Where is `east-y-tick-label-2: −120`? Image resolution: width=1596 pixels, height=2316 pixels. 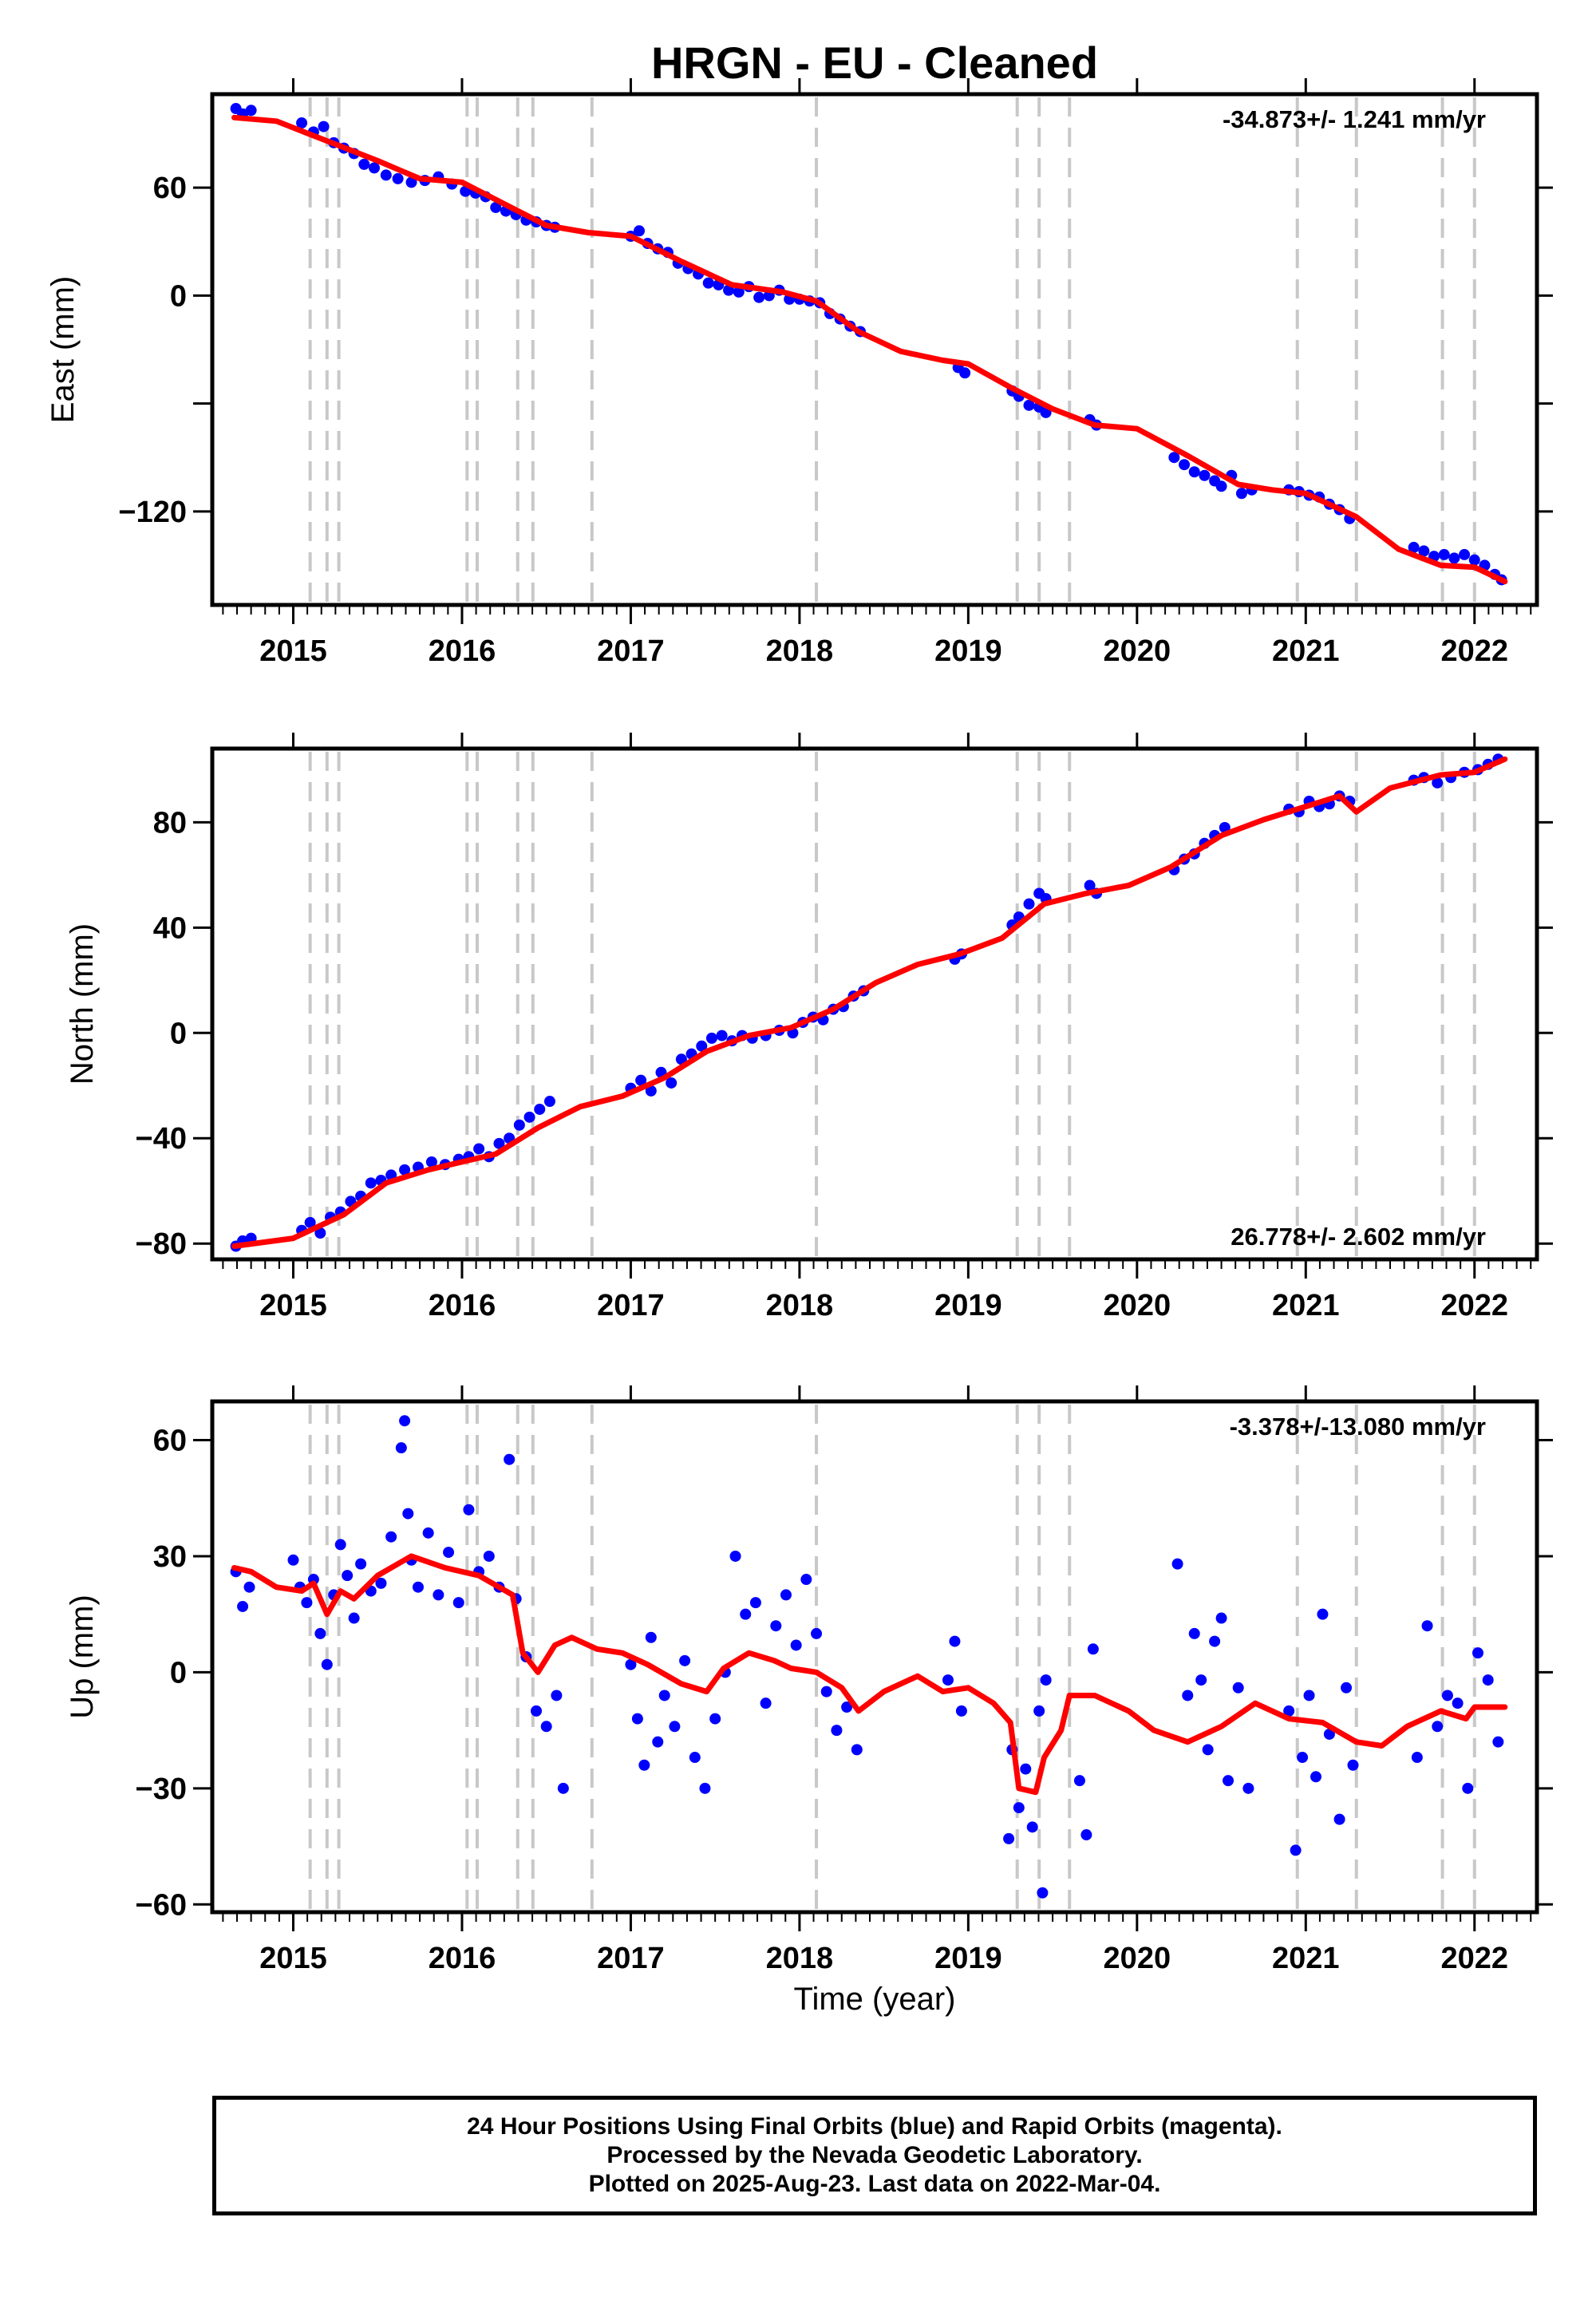 east-y-tick-label-2: −120 is located at coordinates (152, 512).